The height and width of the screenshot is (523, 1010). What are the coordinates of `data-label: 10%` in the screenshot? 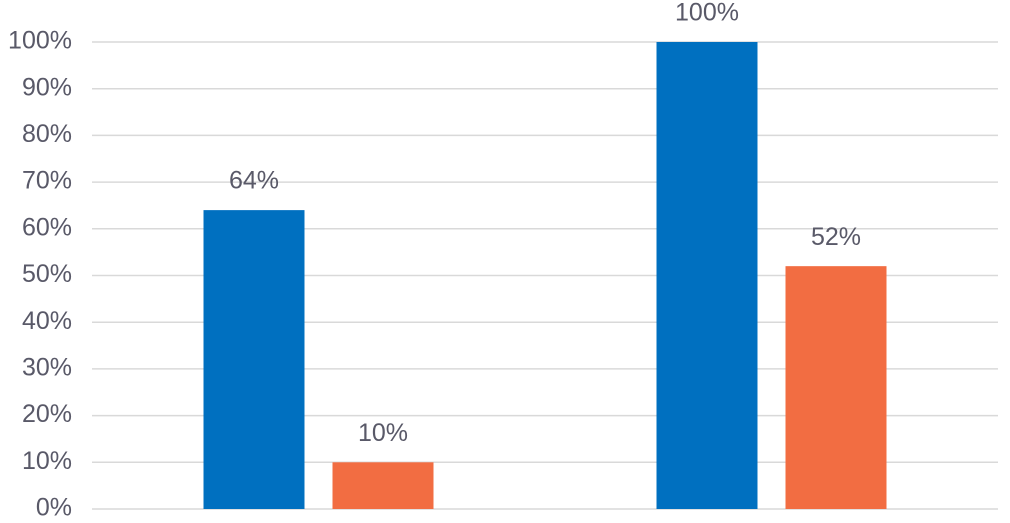 It's located at (383, 433).